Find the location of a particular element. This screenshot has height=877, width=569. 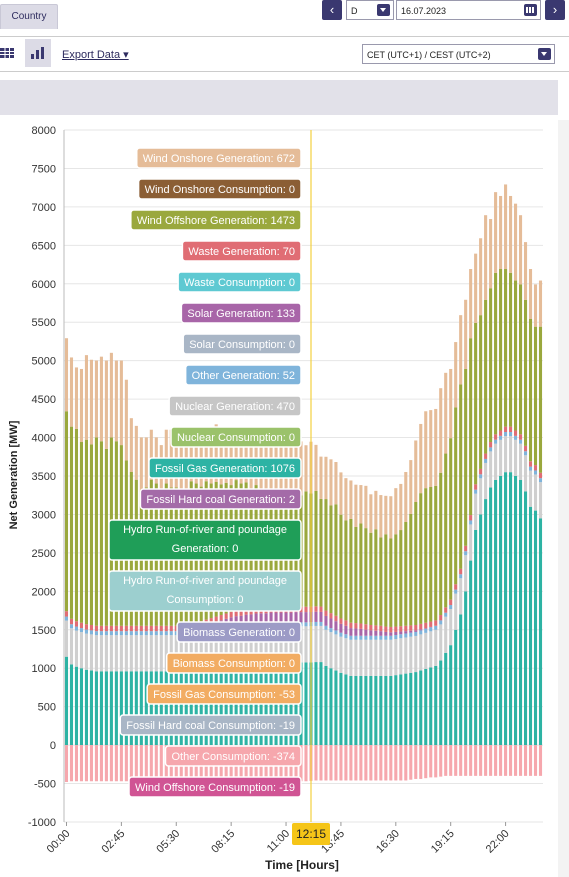

previous-date-button: ‹ is located at coordinates (332, 10).